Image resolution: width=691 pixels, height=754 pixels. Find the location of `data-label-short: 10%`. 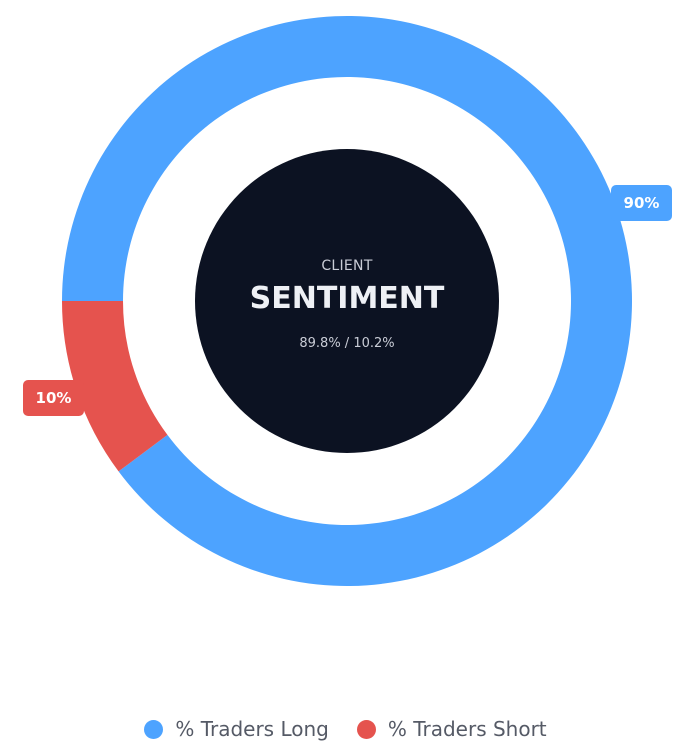

data-label-short: 10% is located at coordinates (53, 398).